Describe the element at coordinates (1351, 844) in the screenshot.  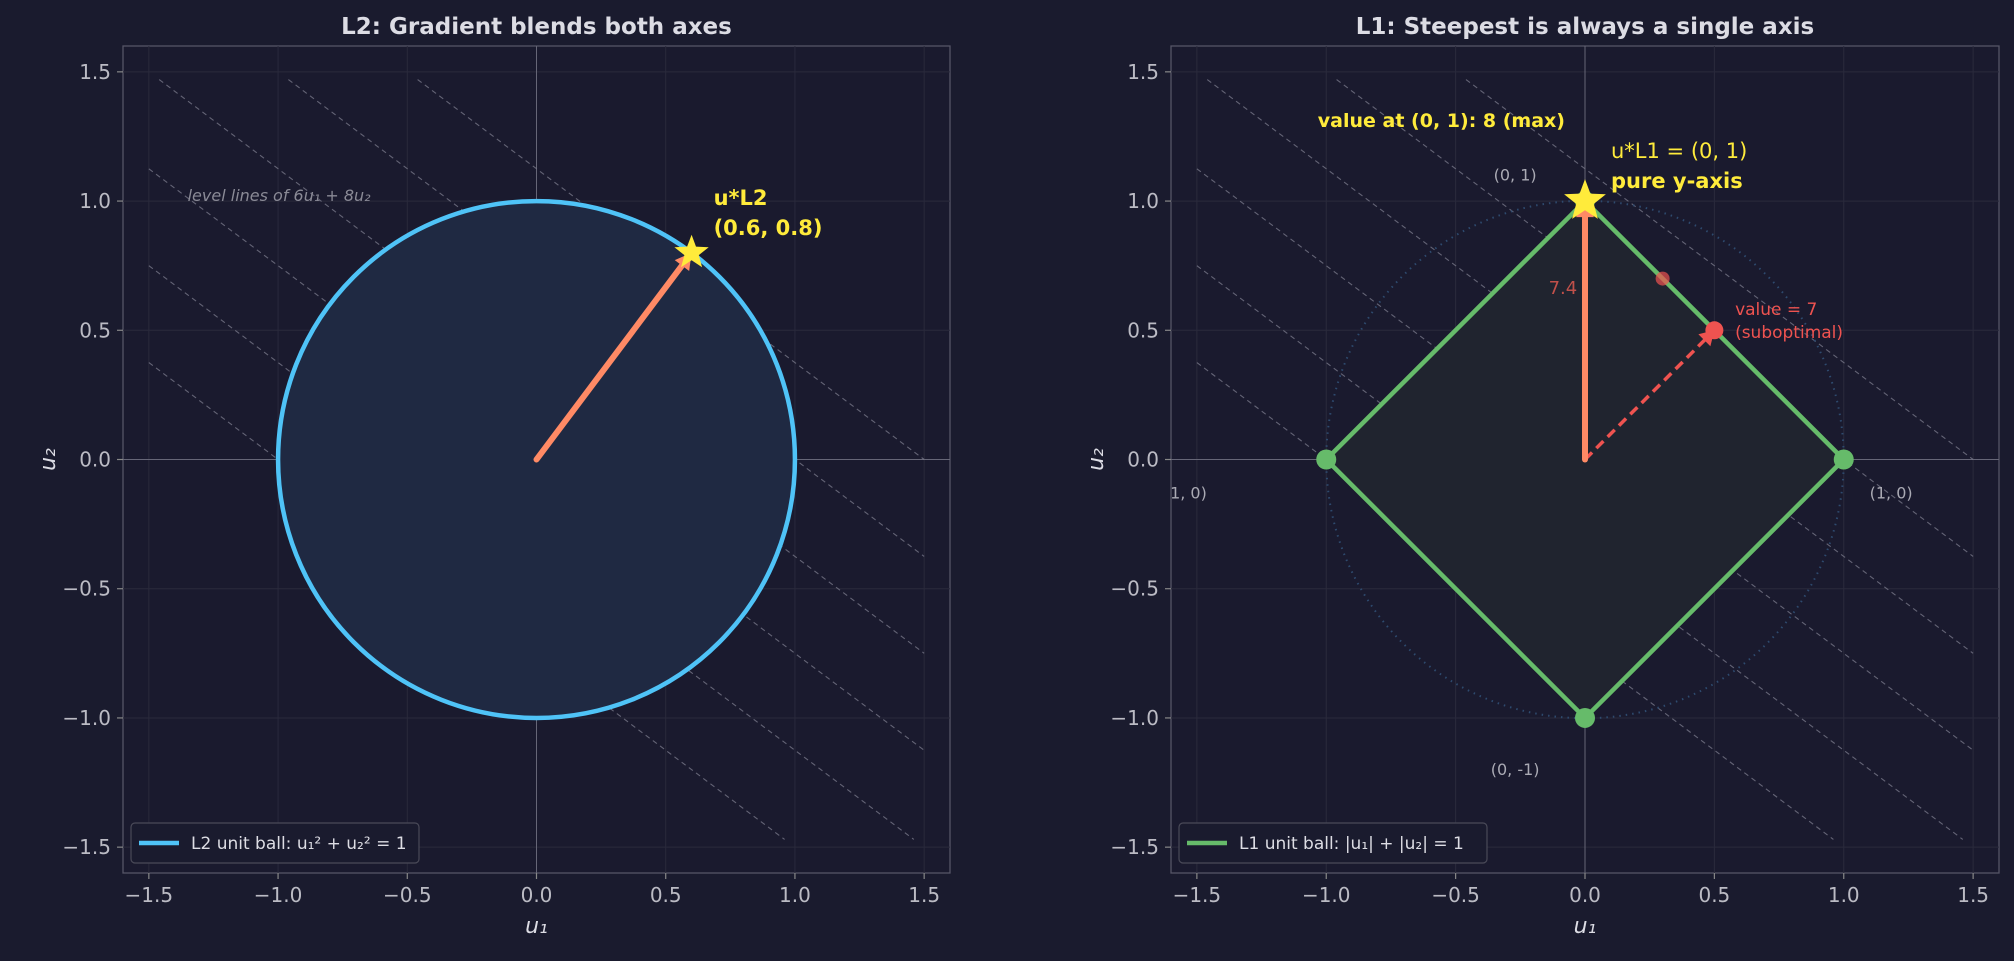
I see `legend-entry: L1 unit ball: |u₁| + |u₂| = 1` at that location.